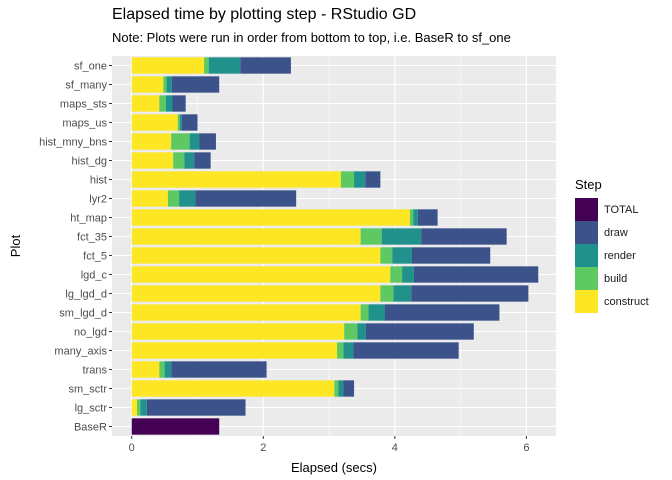 This screenshot has width=672, height=480. Describe the element at coordinates (601, 278) in the screenshot. I see `legend-item-build: build` at that location.